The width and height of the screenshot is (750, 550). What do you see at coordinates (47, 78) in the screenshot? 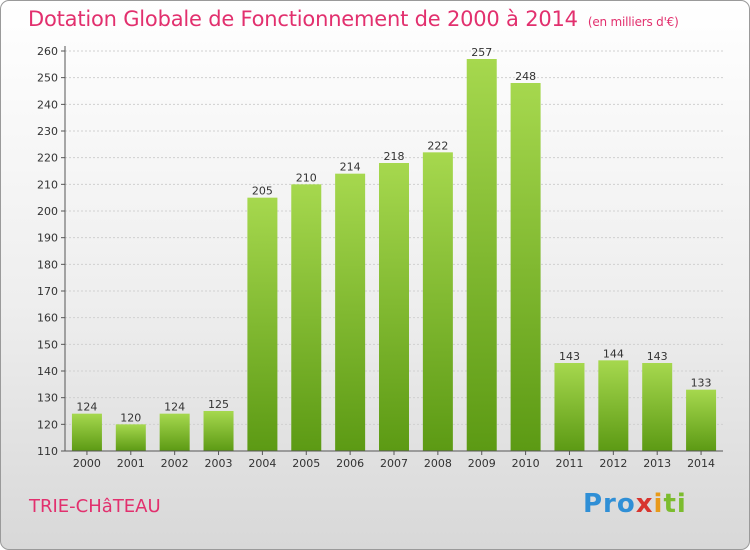
I see `y-tick-label: 250` at bounding box center [47, 78].